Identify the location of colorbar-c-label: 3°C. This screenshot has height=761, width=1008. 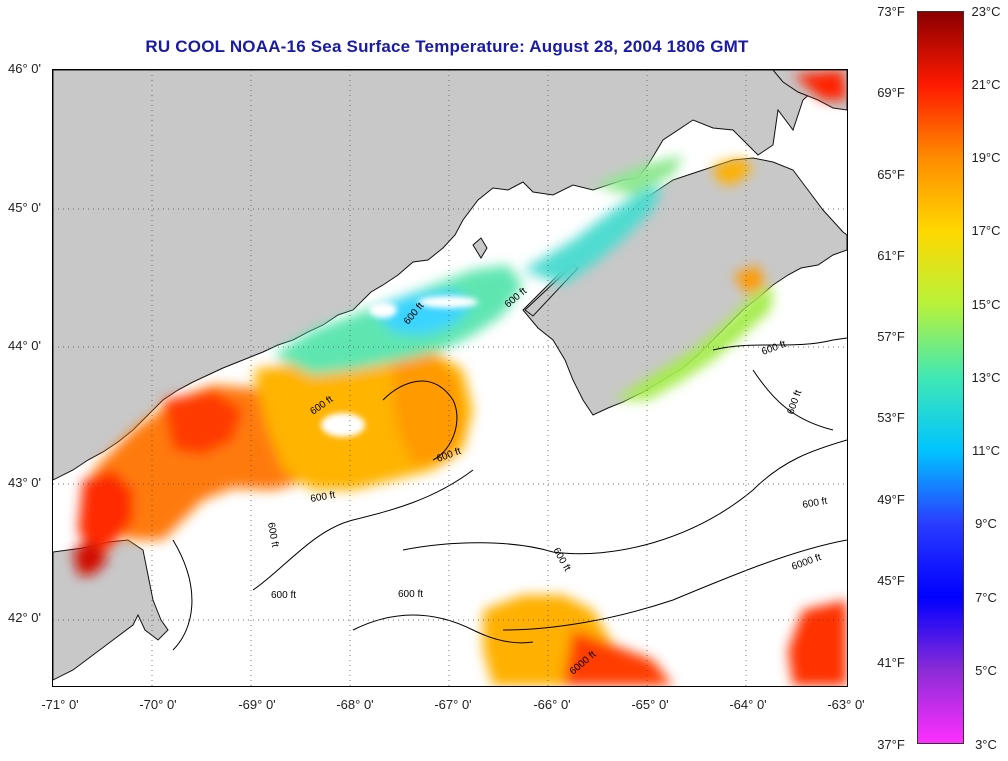
(986, 744).